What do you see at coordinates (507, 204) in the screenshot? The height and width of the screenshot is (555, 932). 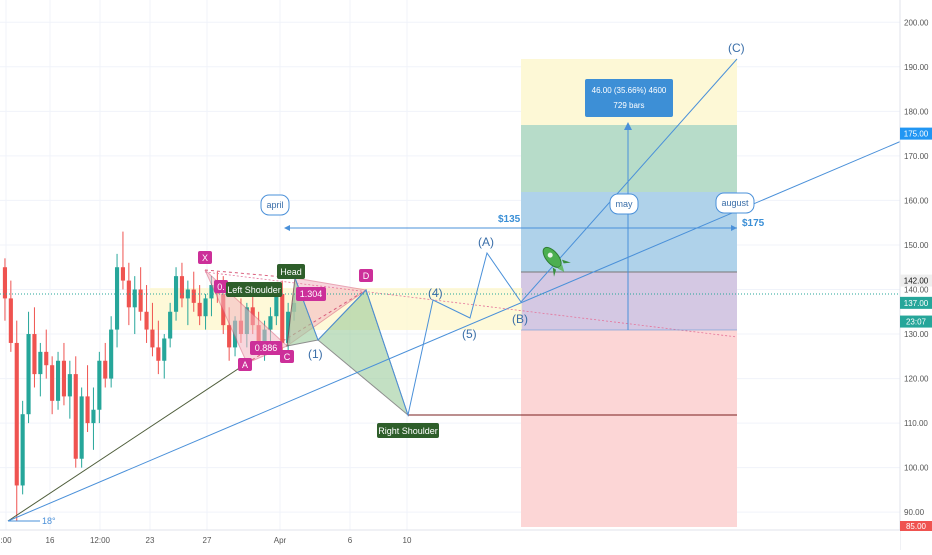 I see `bubbles: april may august` at bounding box center [507, 204].